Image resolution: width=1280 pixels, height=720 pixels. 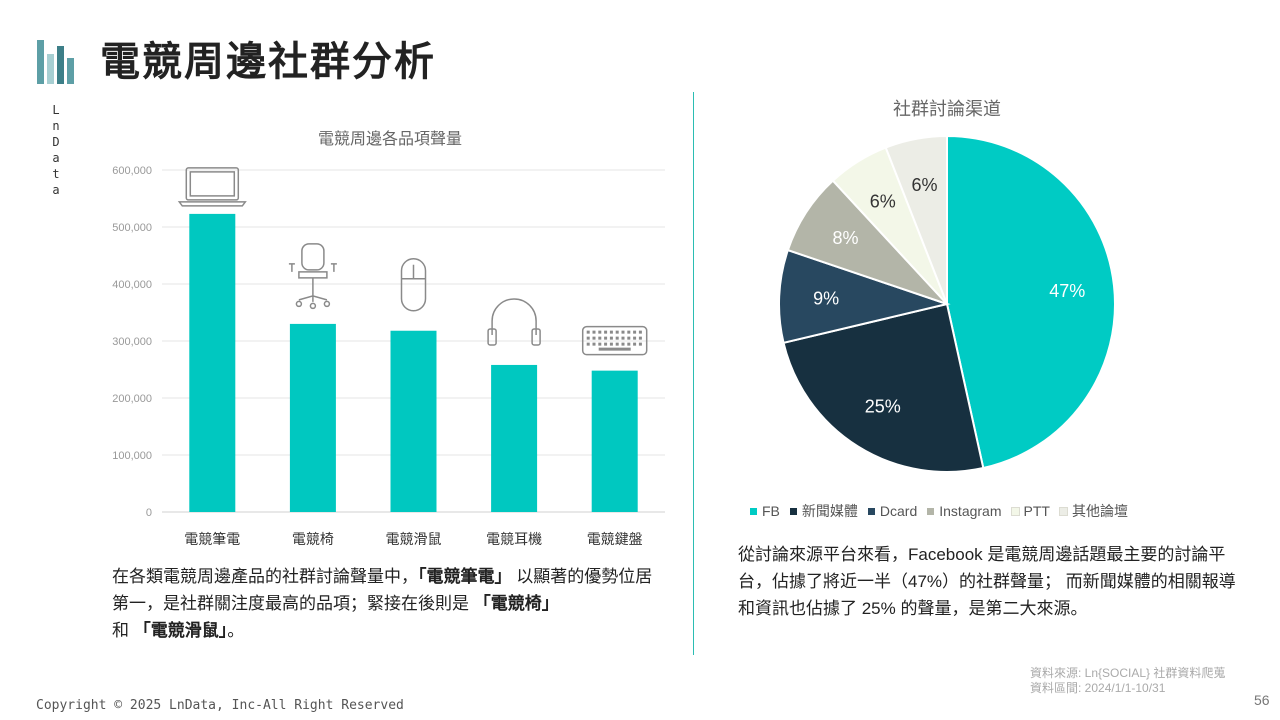 What do you see at coordinates (615, 539) in the screenshot?
I see `x-tick-label: 電競鍵盤` at bounding box center [615, 539].